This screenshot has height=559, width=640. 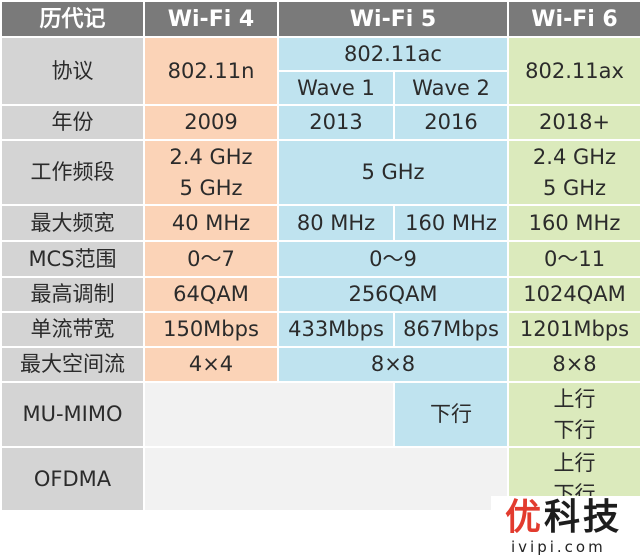 I want to click on ofdma-wifi6-line1: 上行, so click(x=574, y=463).